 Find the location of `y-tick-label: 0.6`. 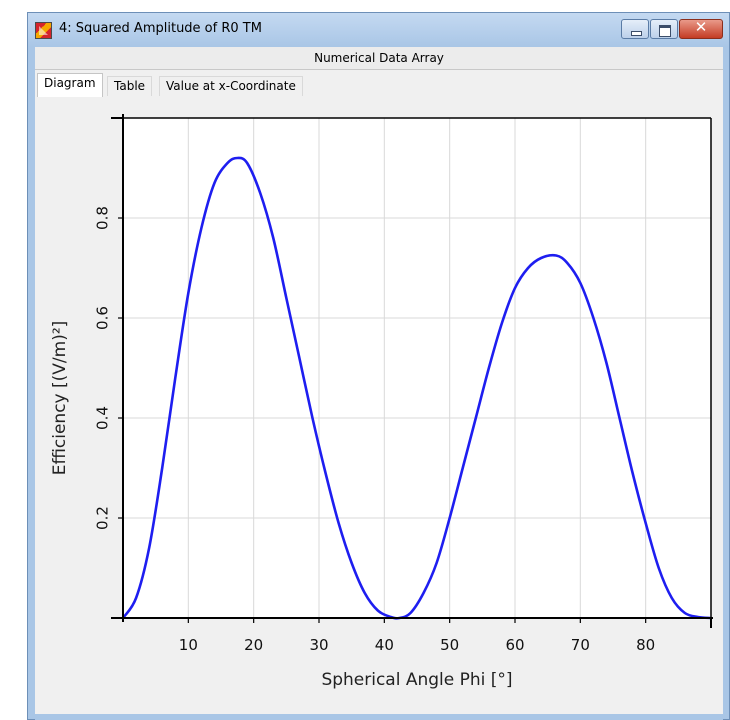

y-tick-label: 0.6 is located at coordinates (103, 318).